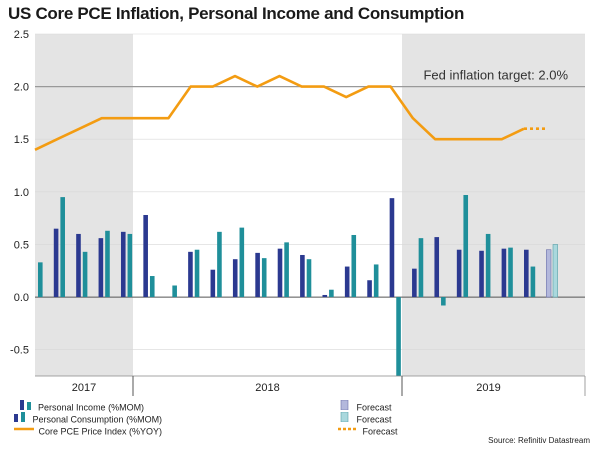 Image resolution: width=600 pixels, height=450 pixels. Describe the element at coordinates (374, 407) in the screenshot. I see `legend-label-forecast-income: Forecast` at that location.